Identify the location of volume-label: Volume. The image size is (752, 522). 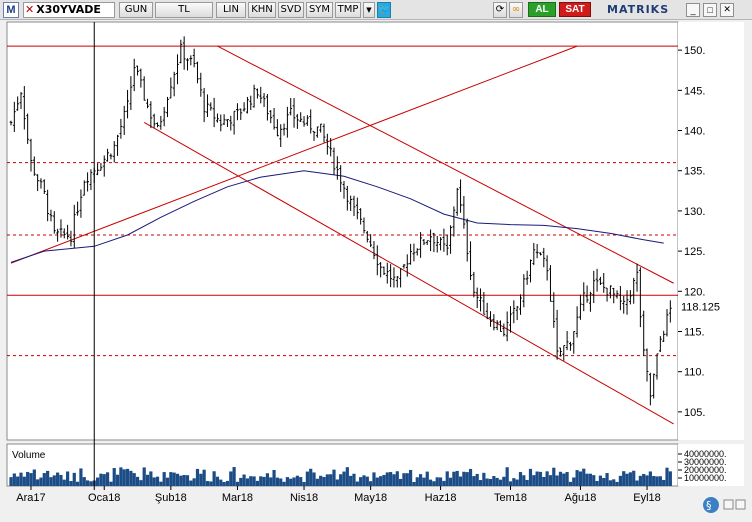
(29, 455).